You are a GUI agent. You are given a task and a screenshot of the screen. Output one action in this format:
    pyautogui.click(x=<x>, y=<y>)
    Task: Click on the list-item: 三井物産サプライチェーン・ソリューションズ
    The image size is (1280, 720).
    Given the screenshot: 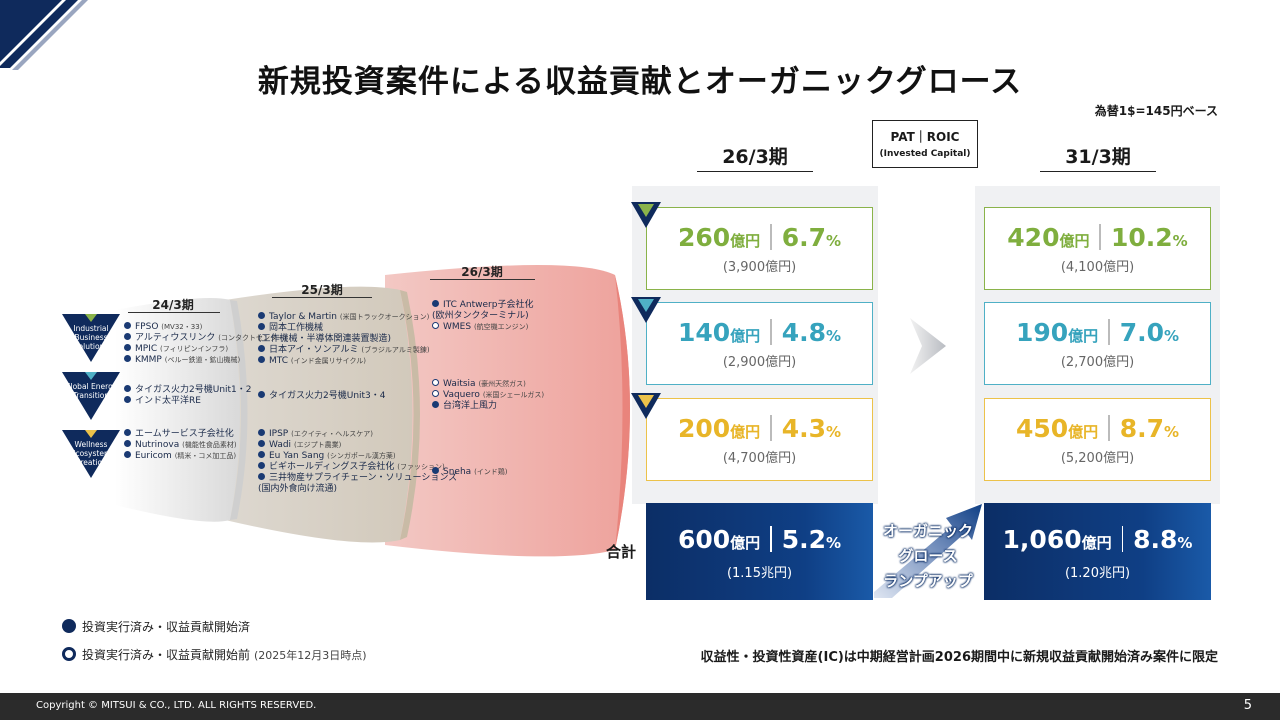 What is the action you would take?
    pyautogui.click(x=357, y=478)
    